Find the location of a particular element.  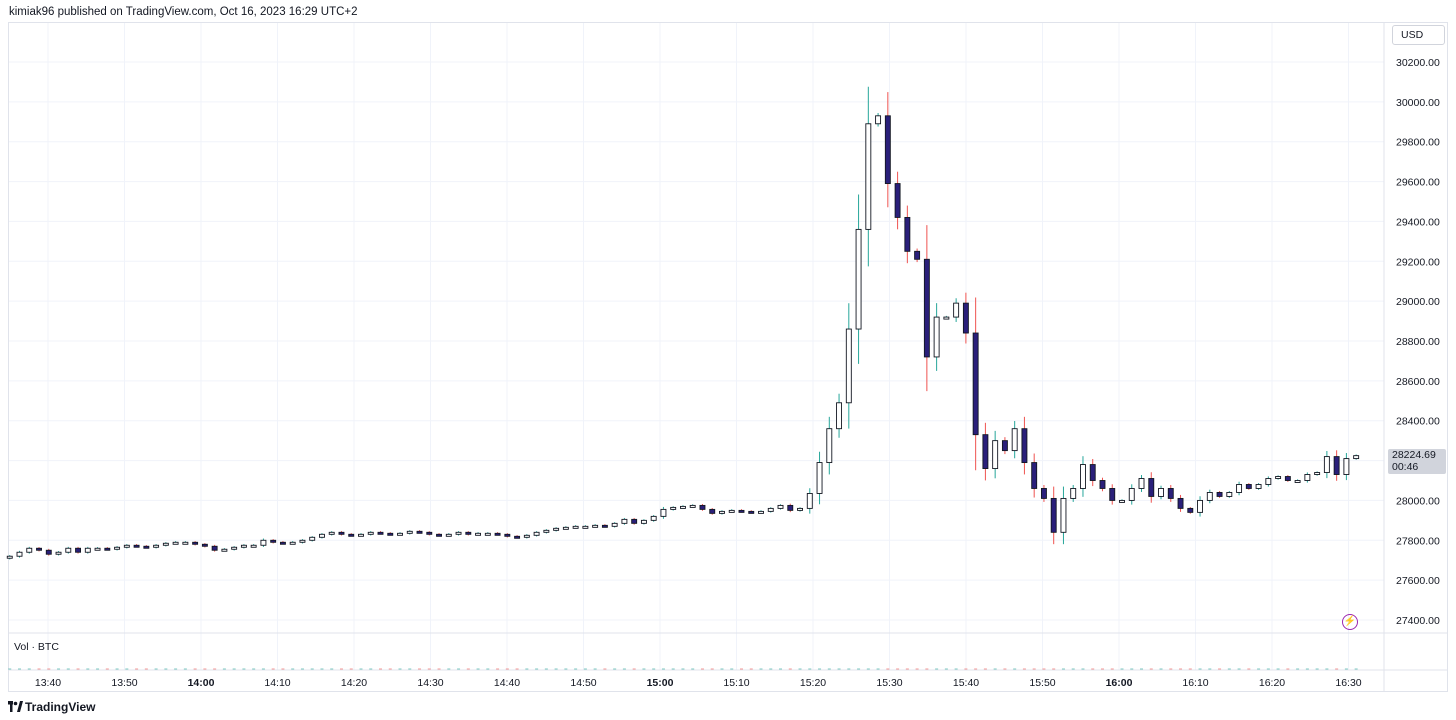

lightning-icon: ⚡ is located at coordinates (1350, 622).